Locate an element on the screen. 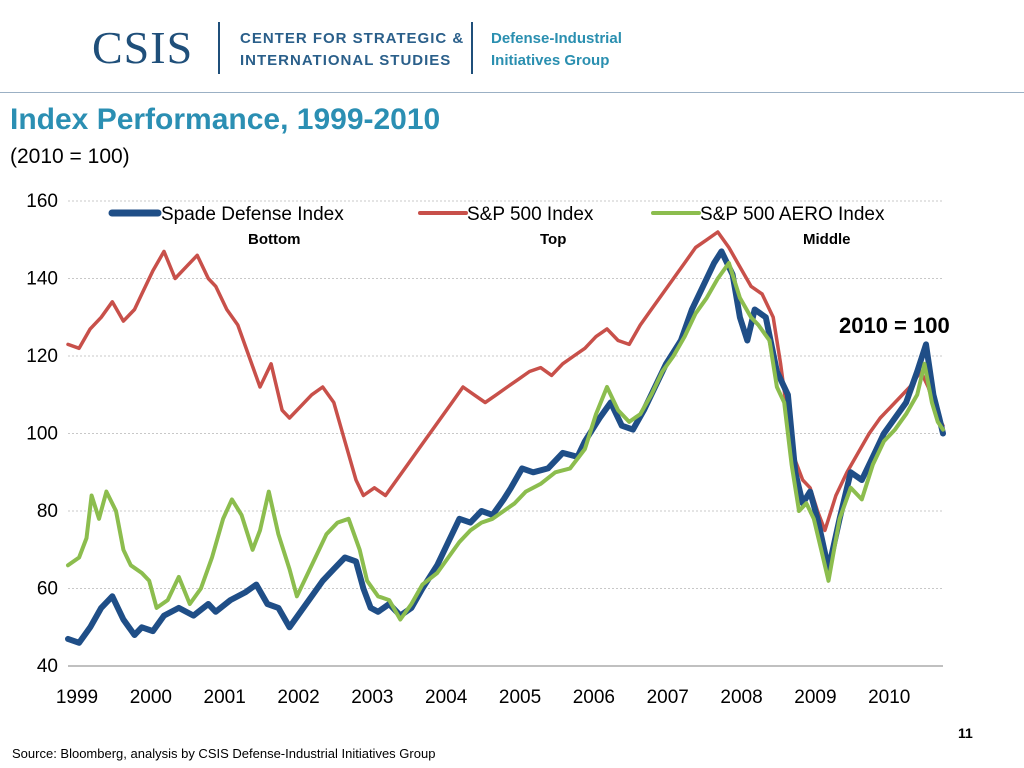 The width and height of the screenshot is (1024, 768). x-tick-label-2010: 2010 is located at coordinates (889, 697).